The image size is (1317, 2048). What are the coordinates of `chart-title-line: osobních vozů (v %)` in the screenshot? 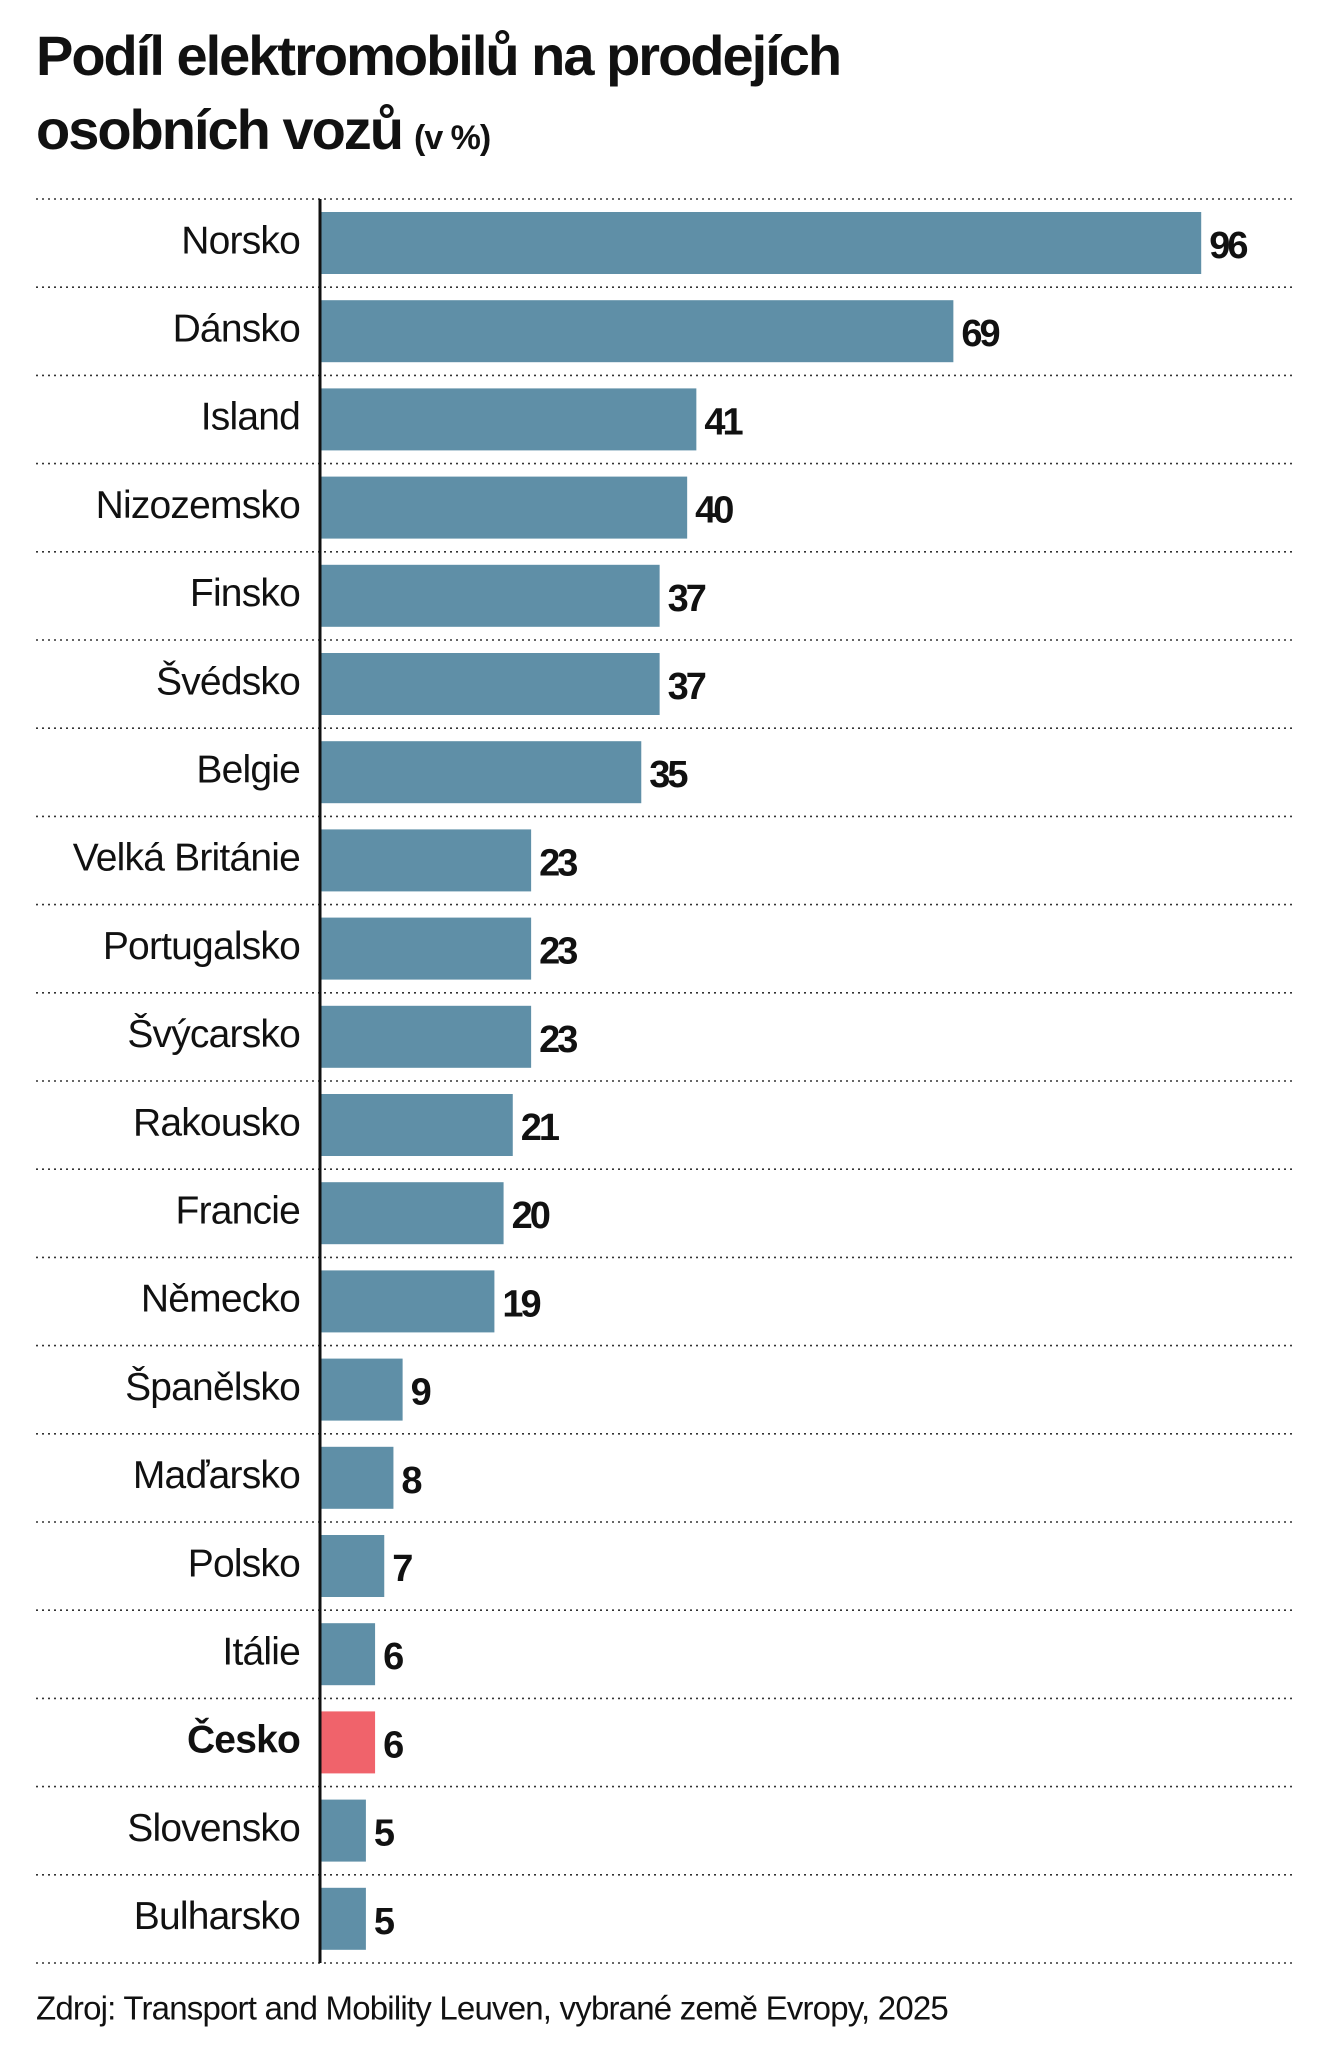 It's located at (263, 129).